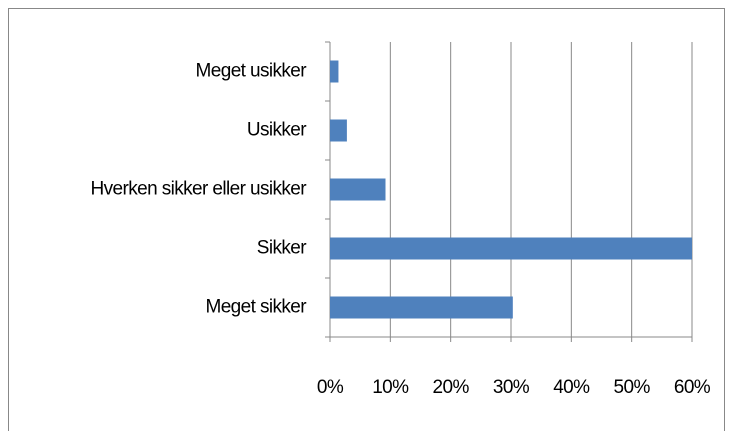 The image size is (733, 431). Describe the element at coordinates (571, 387) in the screenshot. I see `x-tick-label: 40%` at that location.